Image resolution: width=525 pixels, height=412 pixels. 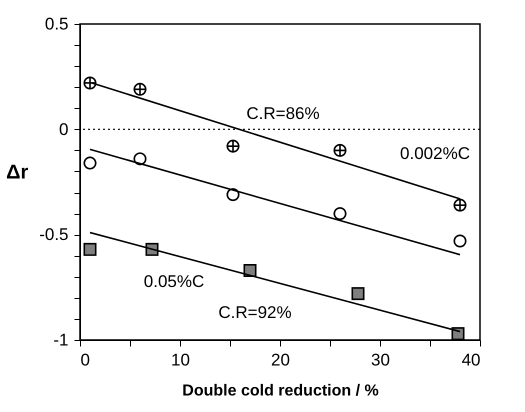 What do you see at coordinates (53, 234) in the screenshot?
I see `y-tick-label: -0.5` at bounding box center [53, 234].